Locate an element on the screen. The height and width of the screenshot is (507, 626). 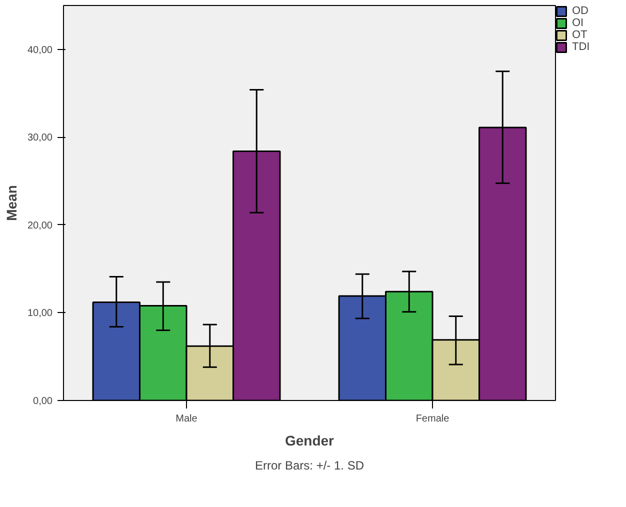
legend-label: OT is located at coordinates (580, 35).